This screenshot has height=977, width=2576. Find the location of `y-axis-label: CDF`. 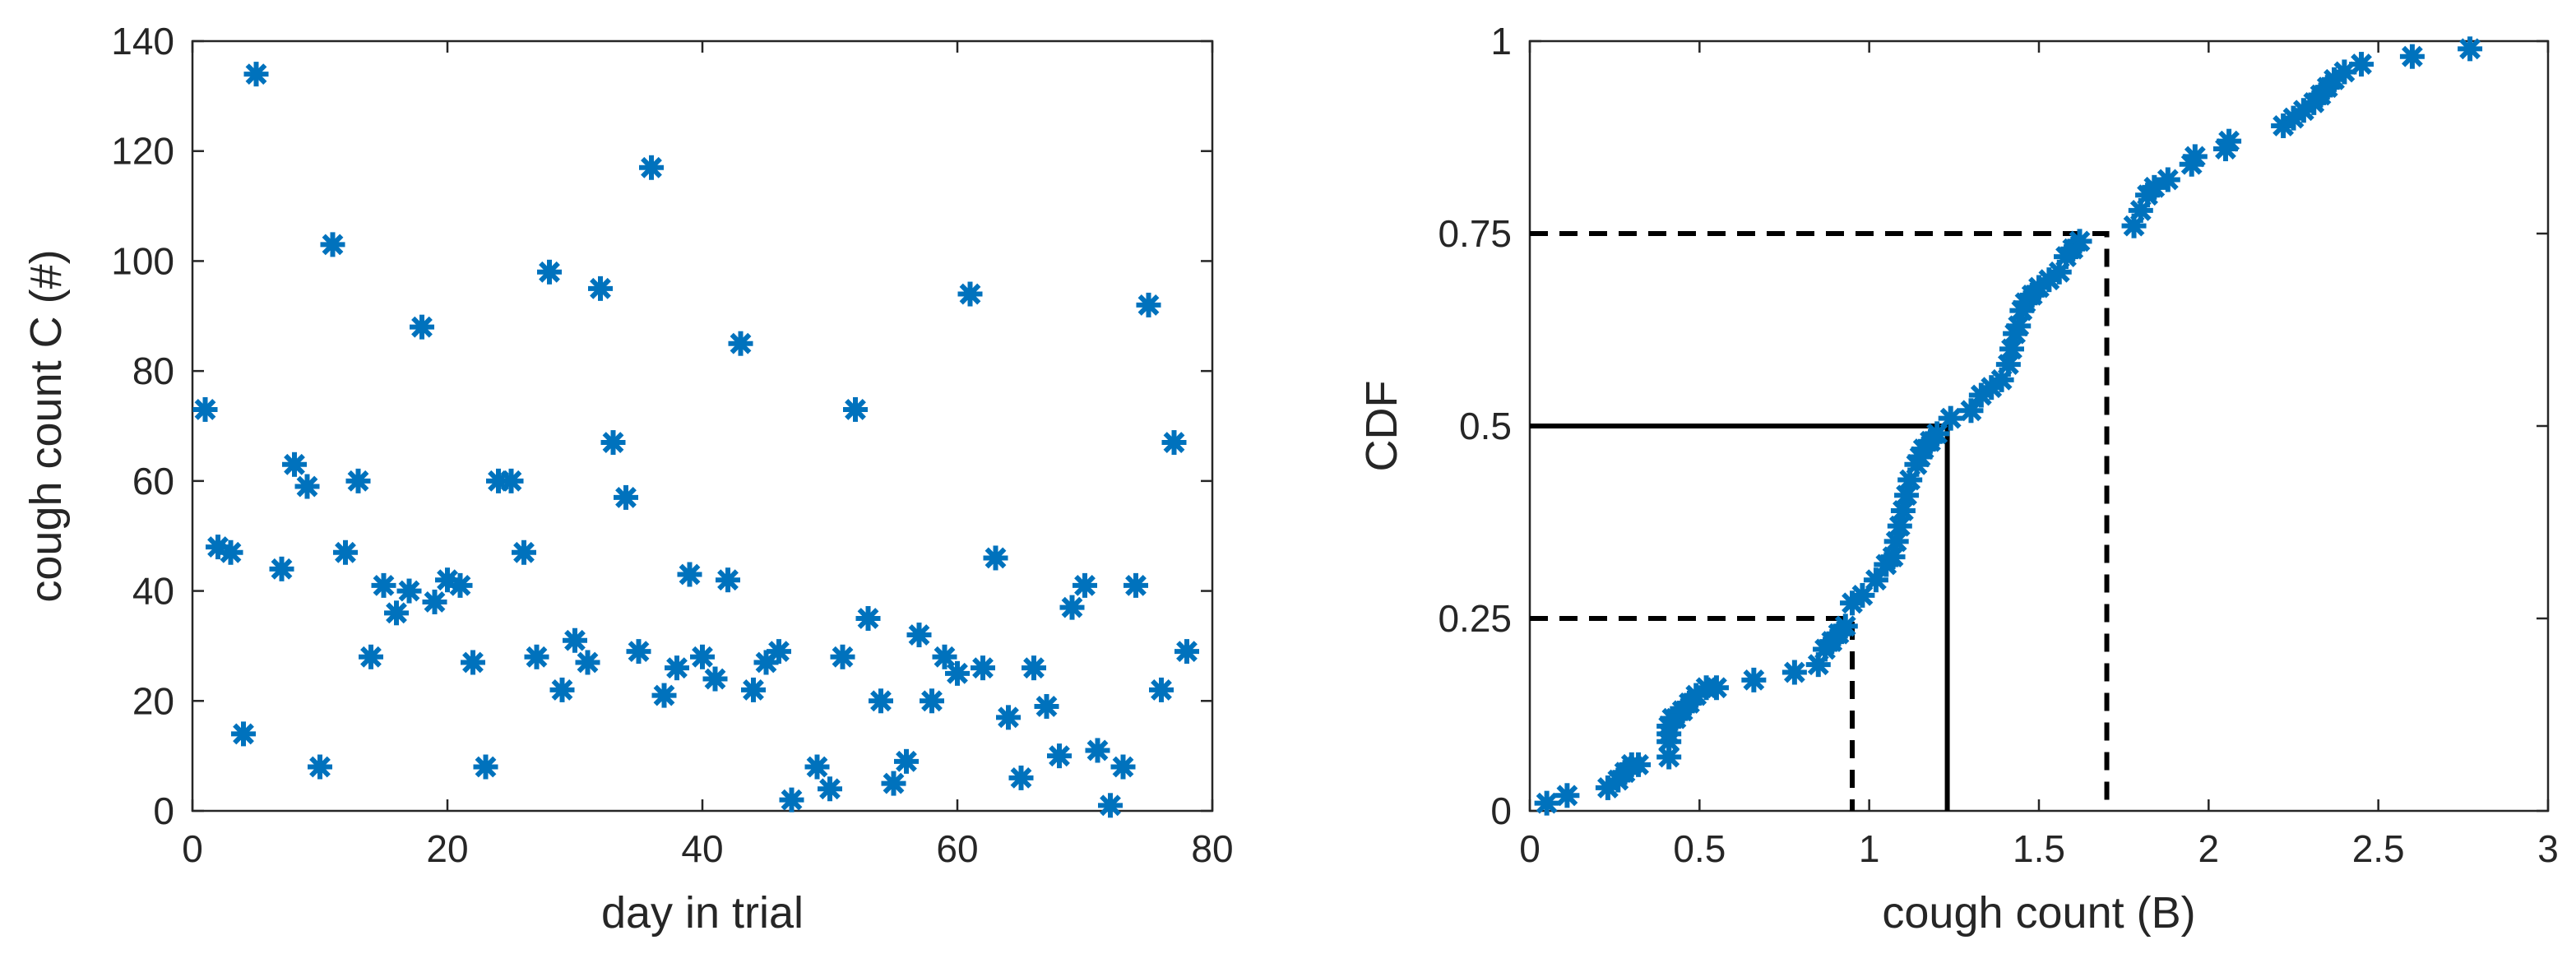

y-axis-label: CDF is located at coordinates (1381, 426).